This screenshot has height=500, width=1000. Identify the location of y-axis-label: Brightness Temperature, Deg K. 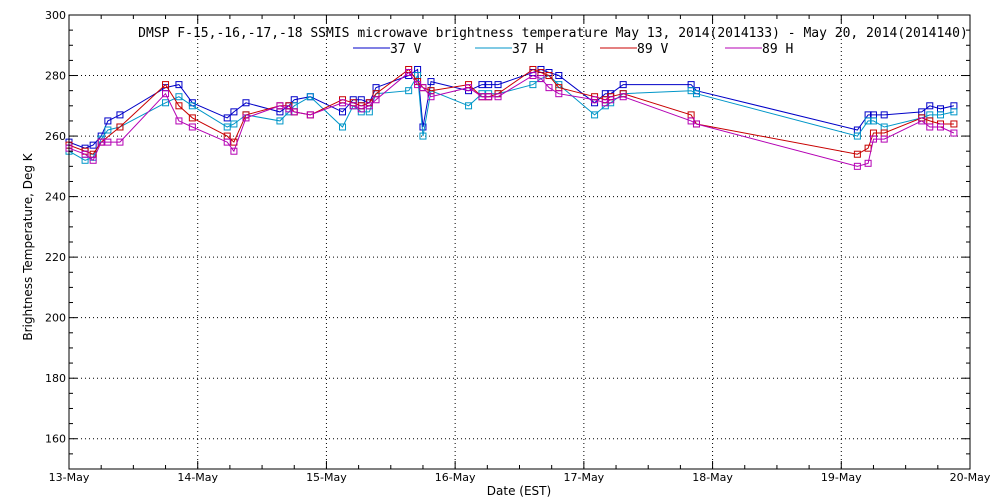
(28, 246).